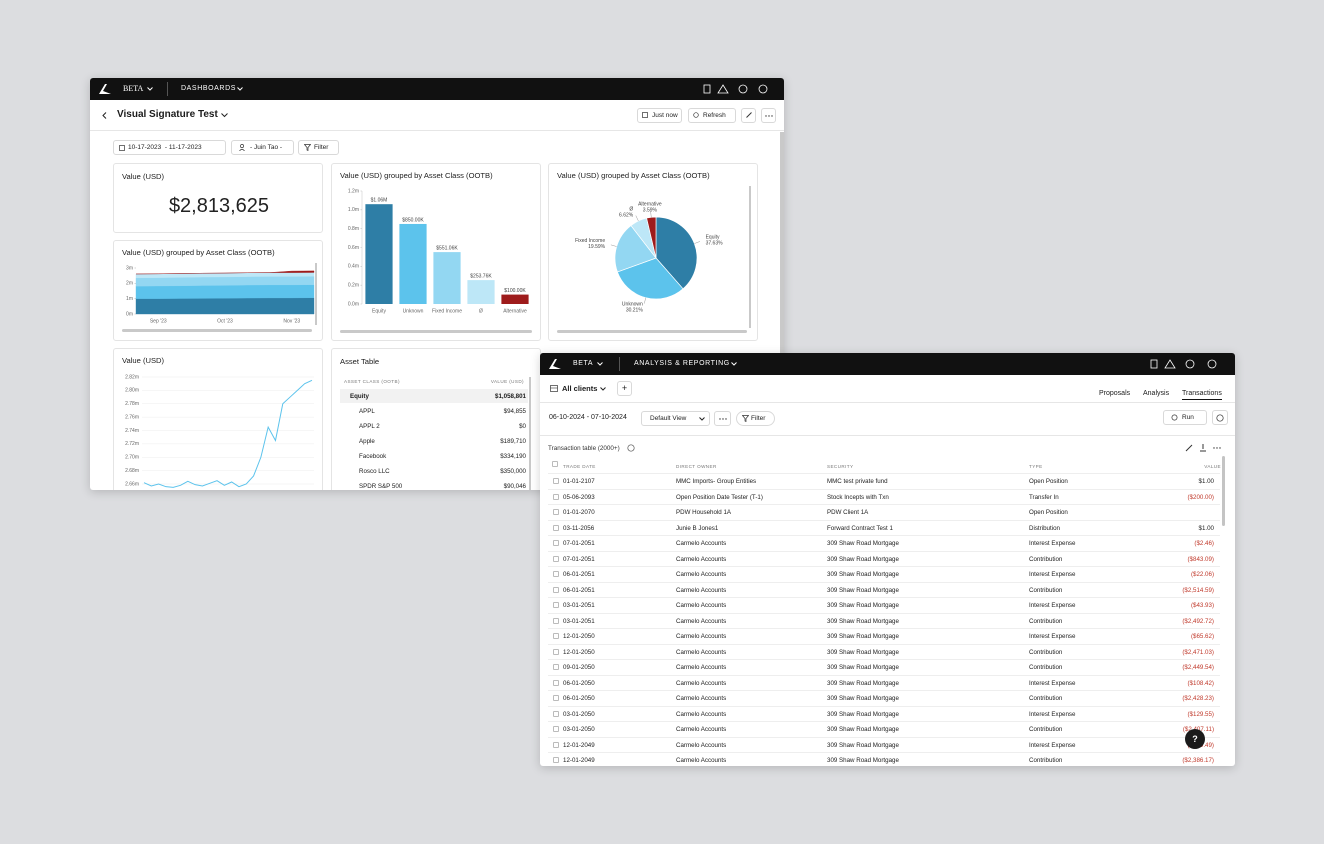  What do you see at coordinates (434, 426) in the screenshot?
I see `table-row: APPL 2 $0` at bounding box center [434, 426].